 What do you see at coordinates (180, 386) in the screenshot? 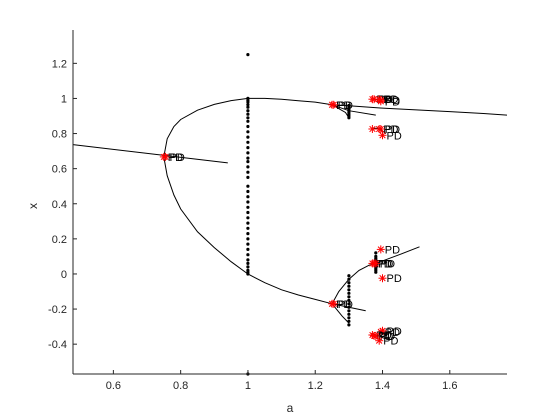
I see `x-tick-label: 0.8` at bounding box center [180, 386].